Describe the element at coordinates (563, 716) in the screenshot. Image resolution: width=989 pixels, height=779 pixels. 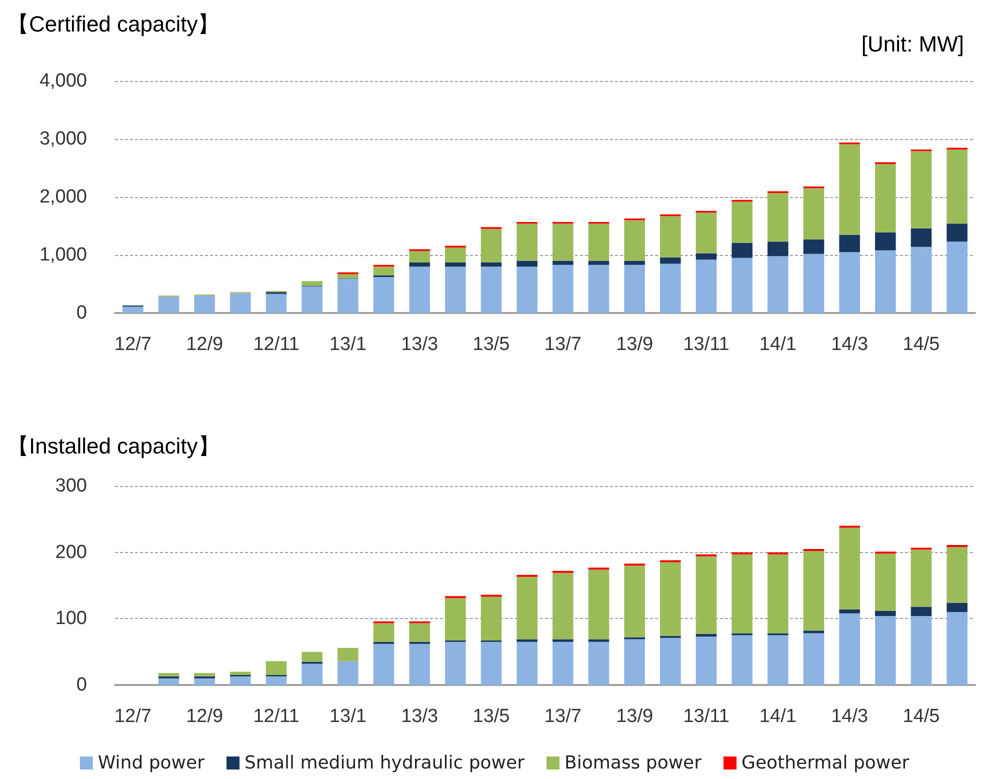
I see `x-tick-label: 13/7` at that location.